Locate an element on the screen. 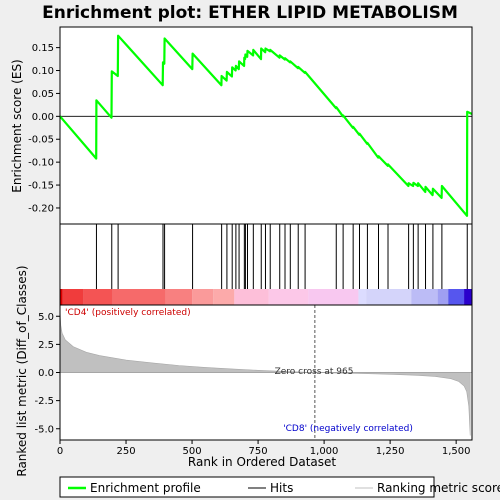 The height and width of the screenshot is (500, 500). metric-y-tick-label: -5.0 is located at coordinates (44, 429).